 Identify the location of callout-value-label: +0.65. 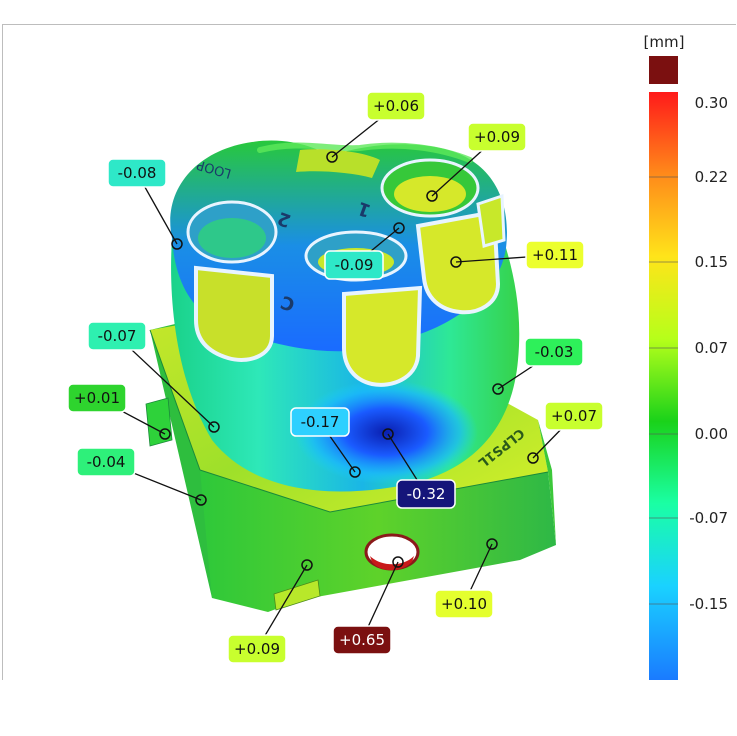
(362, 640).